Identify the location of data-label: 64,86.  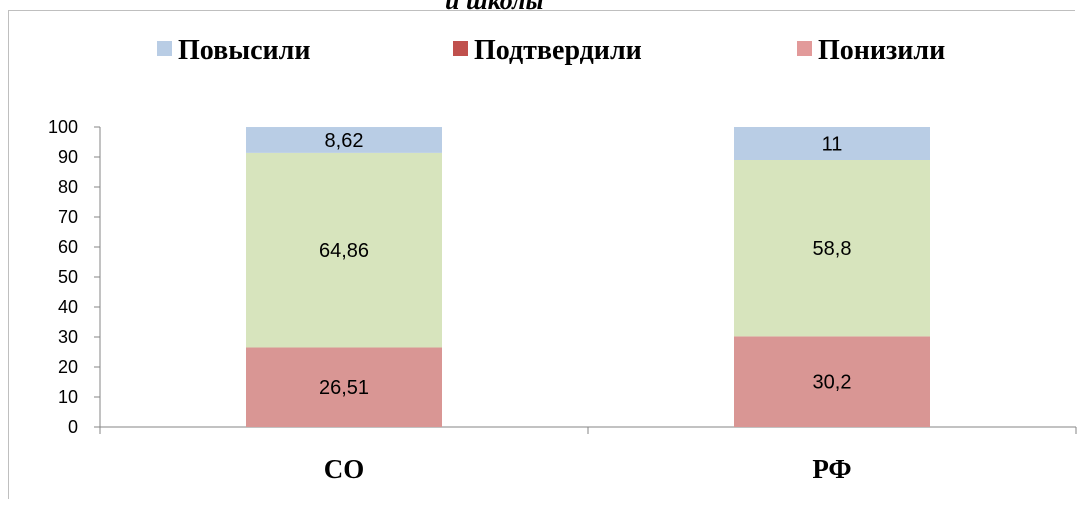
(344, 251).